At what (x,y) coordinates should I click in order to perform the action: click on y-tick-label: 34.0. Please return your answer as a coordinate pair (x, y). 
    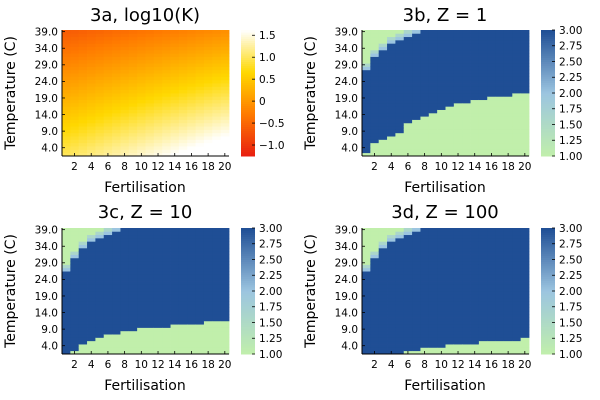
    Looking at the image, I should click on (346, 49).